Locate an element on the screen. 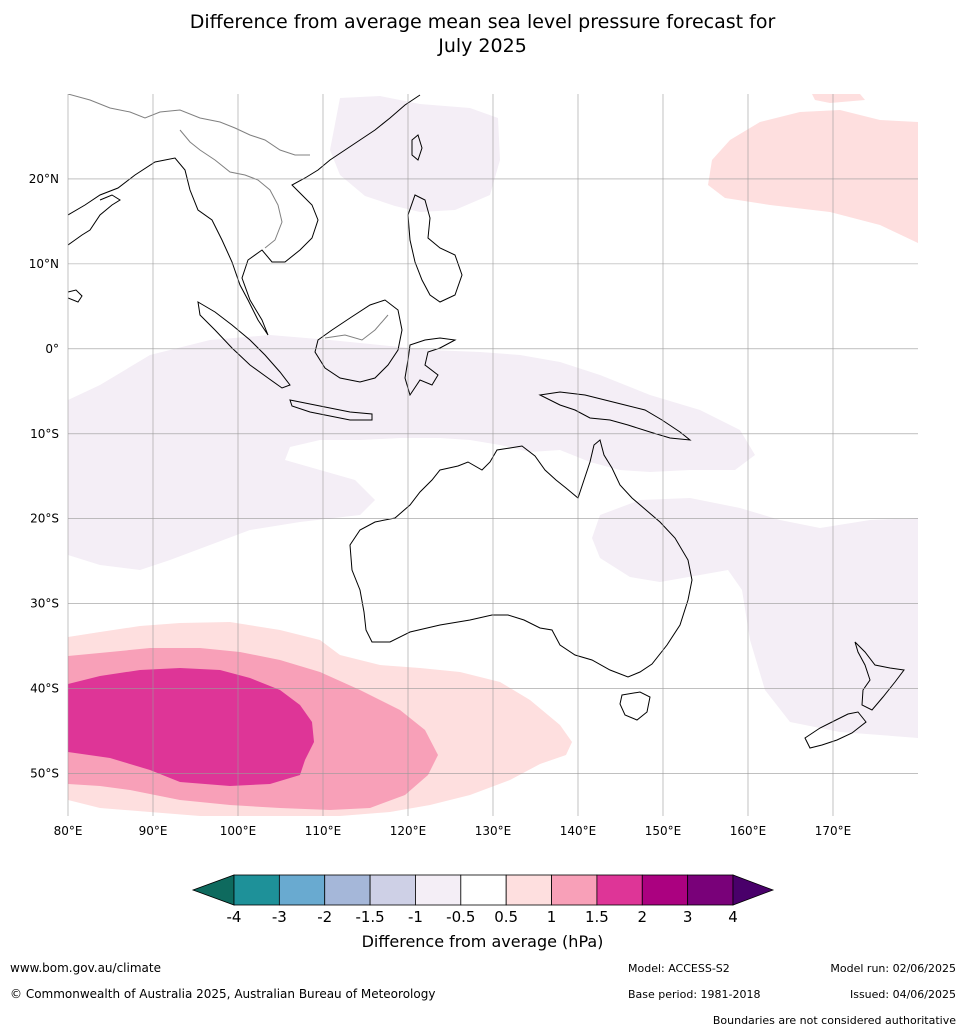  tasmania-coastline is located at coordinates (635, 706).